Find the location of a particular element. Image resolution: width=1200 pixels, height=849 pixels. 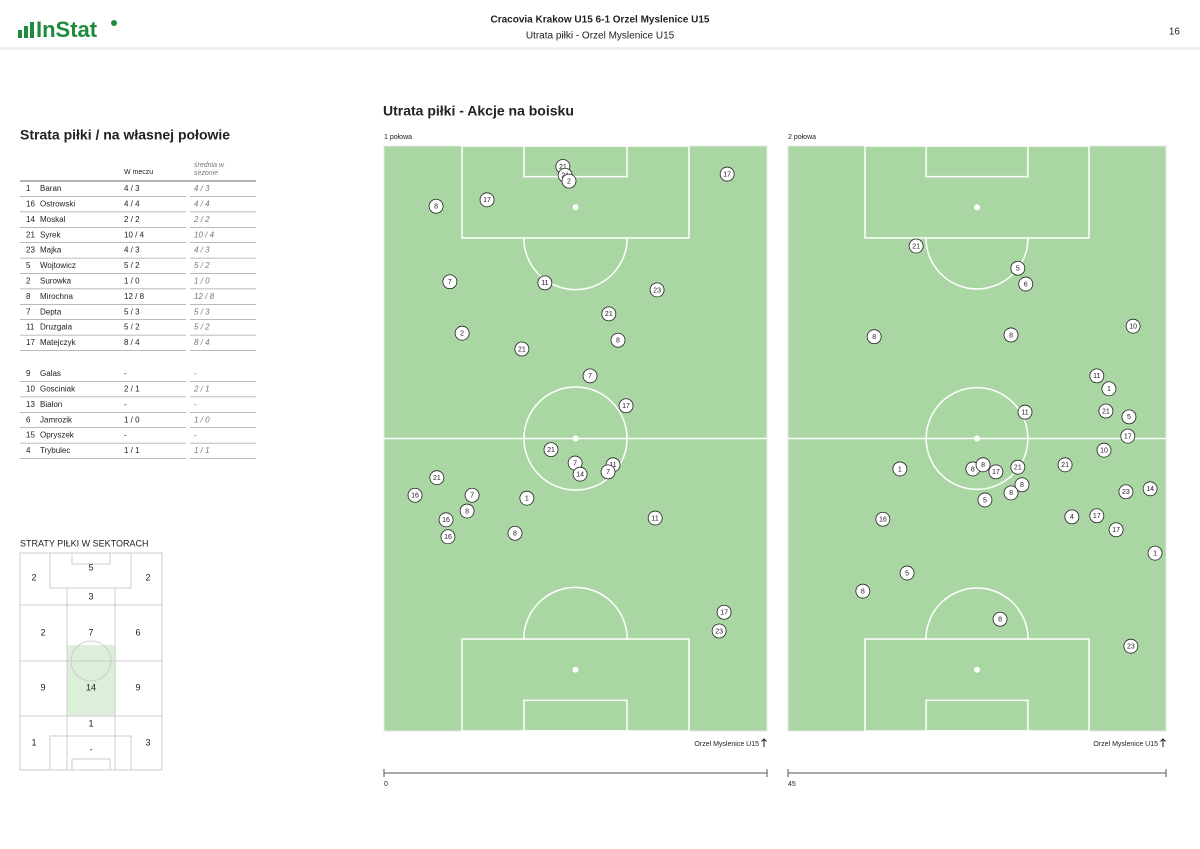

player-name: Jamrozik is located at coordinates (56, 419).